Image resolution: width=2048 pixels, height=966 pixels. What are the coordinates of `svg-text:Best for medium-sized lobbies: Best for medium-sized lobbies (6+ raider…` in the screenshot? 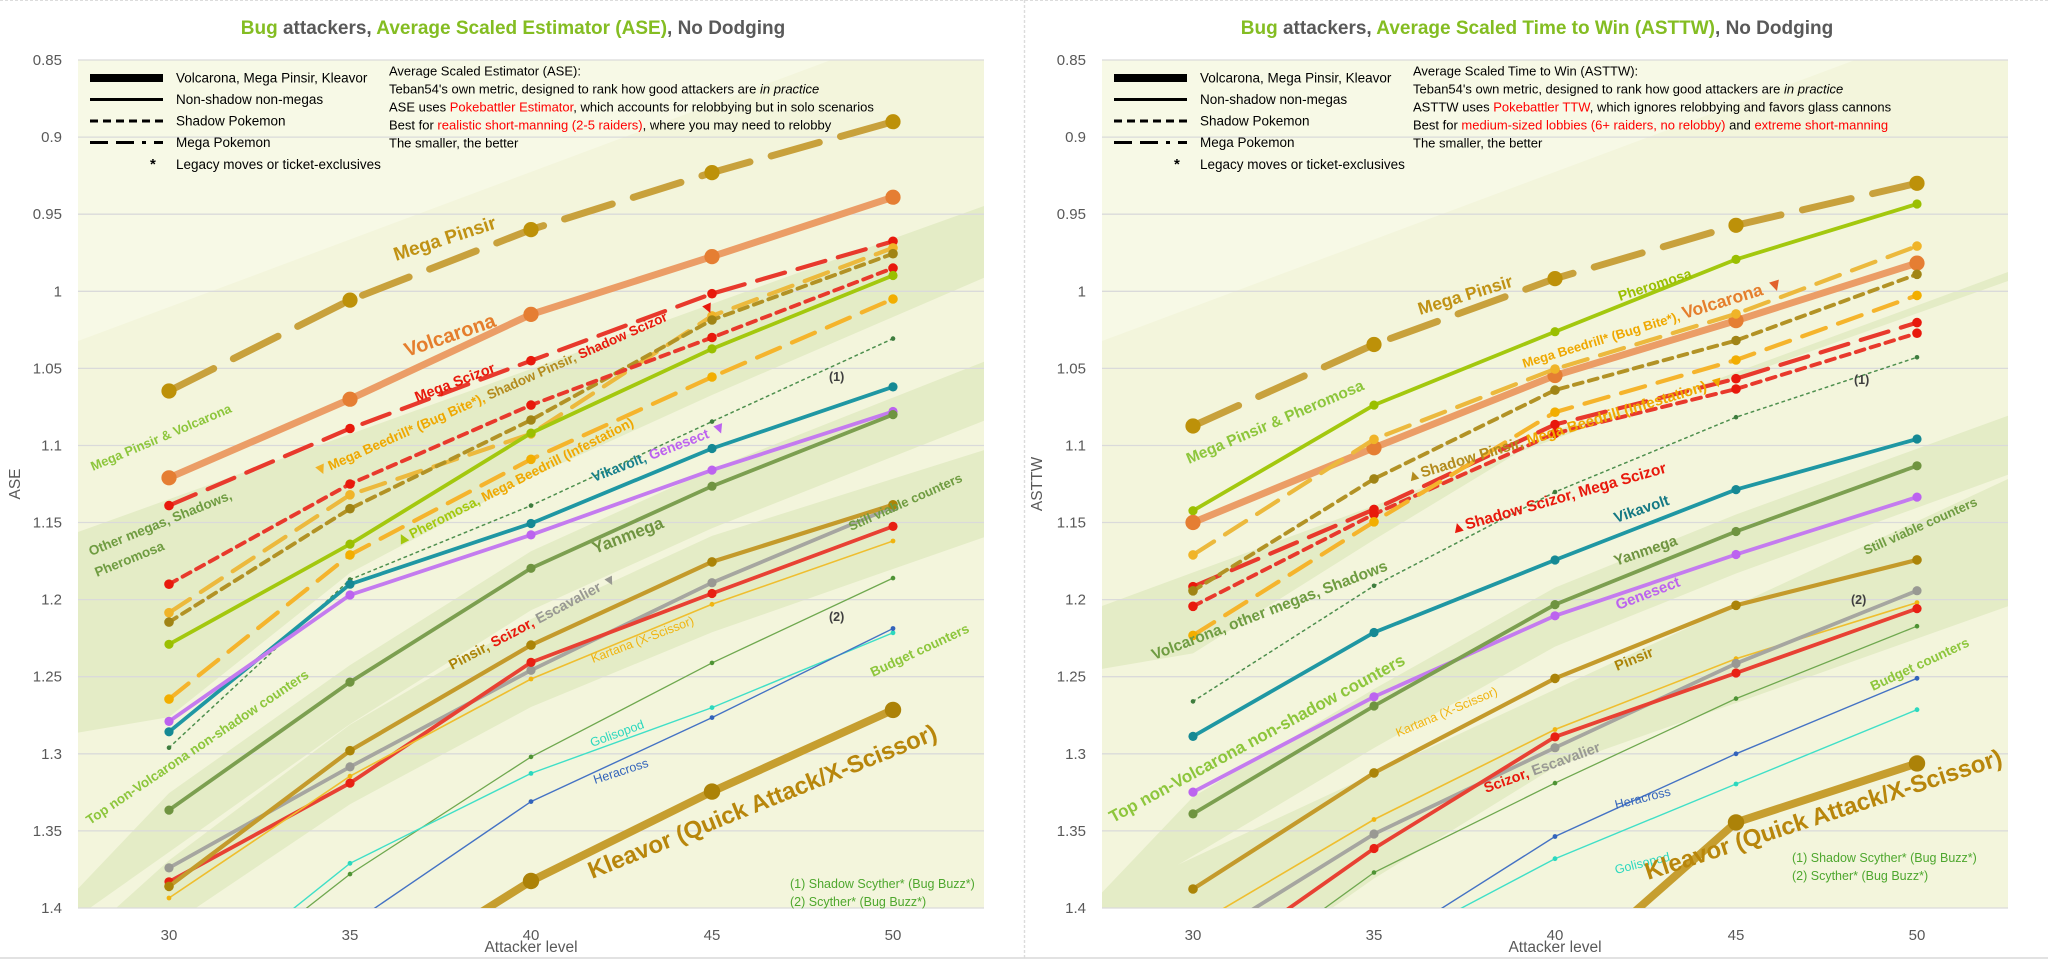 It's located at (1650, 125).